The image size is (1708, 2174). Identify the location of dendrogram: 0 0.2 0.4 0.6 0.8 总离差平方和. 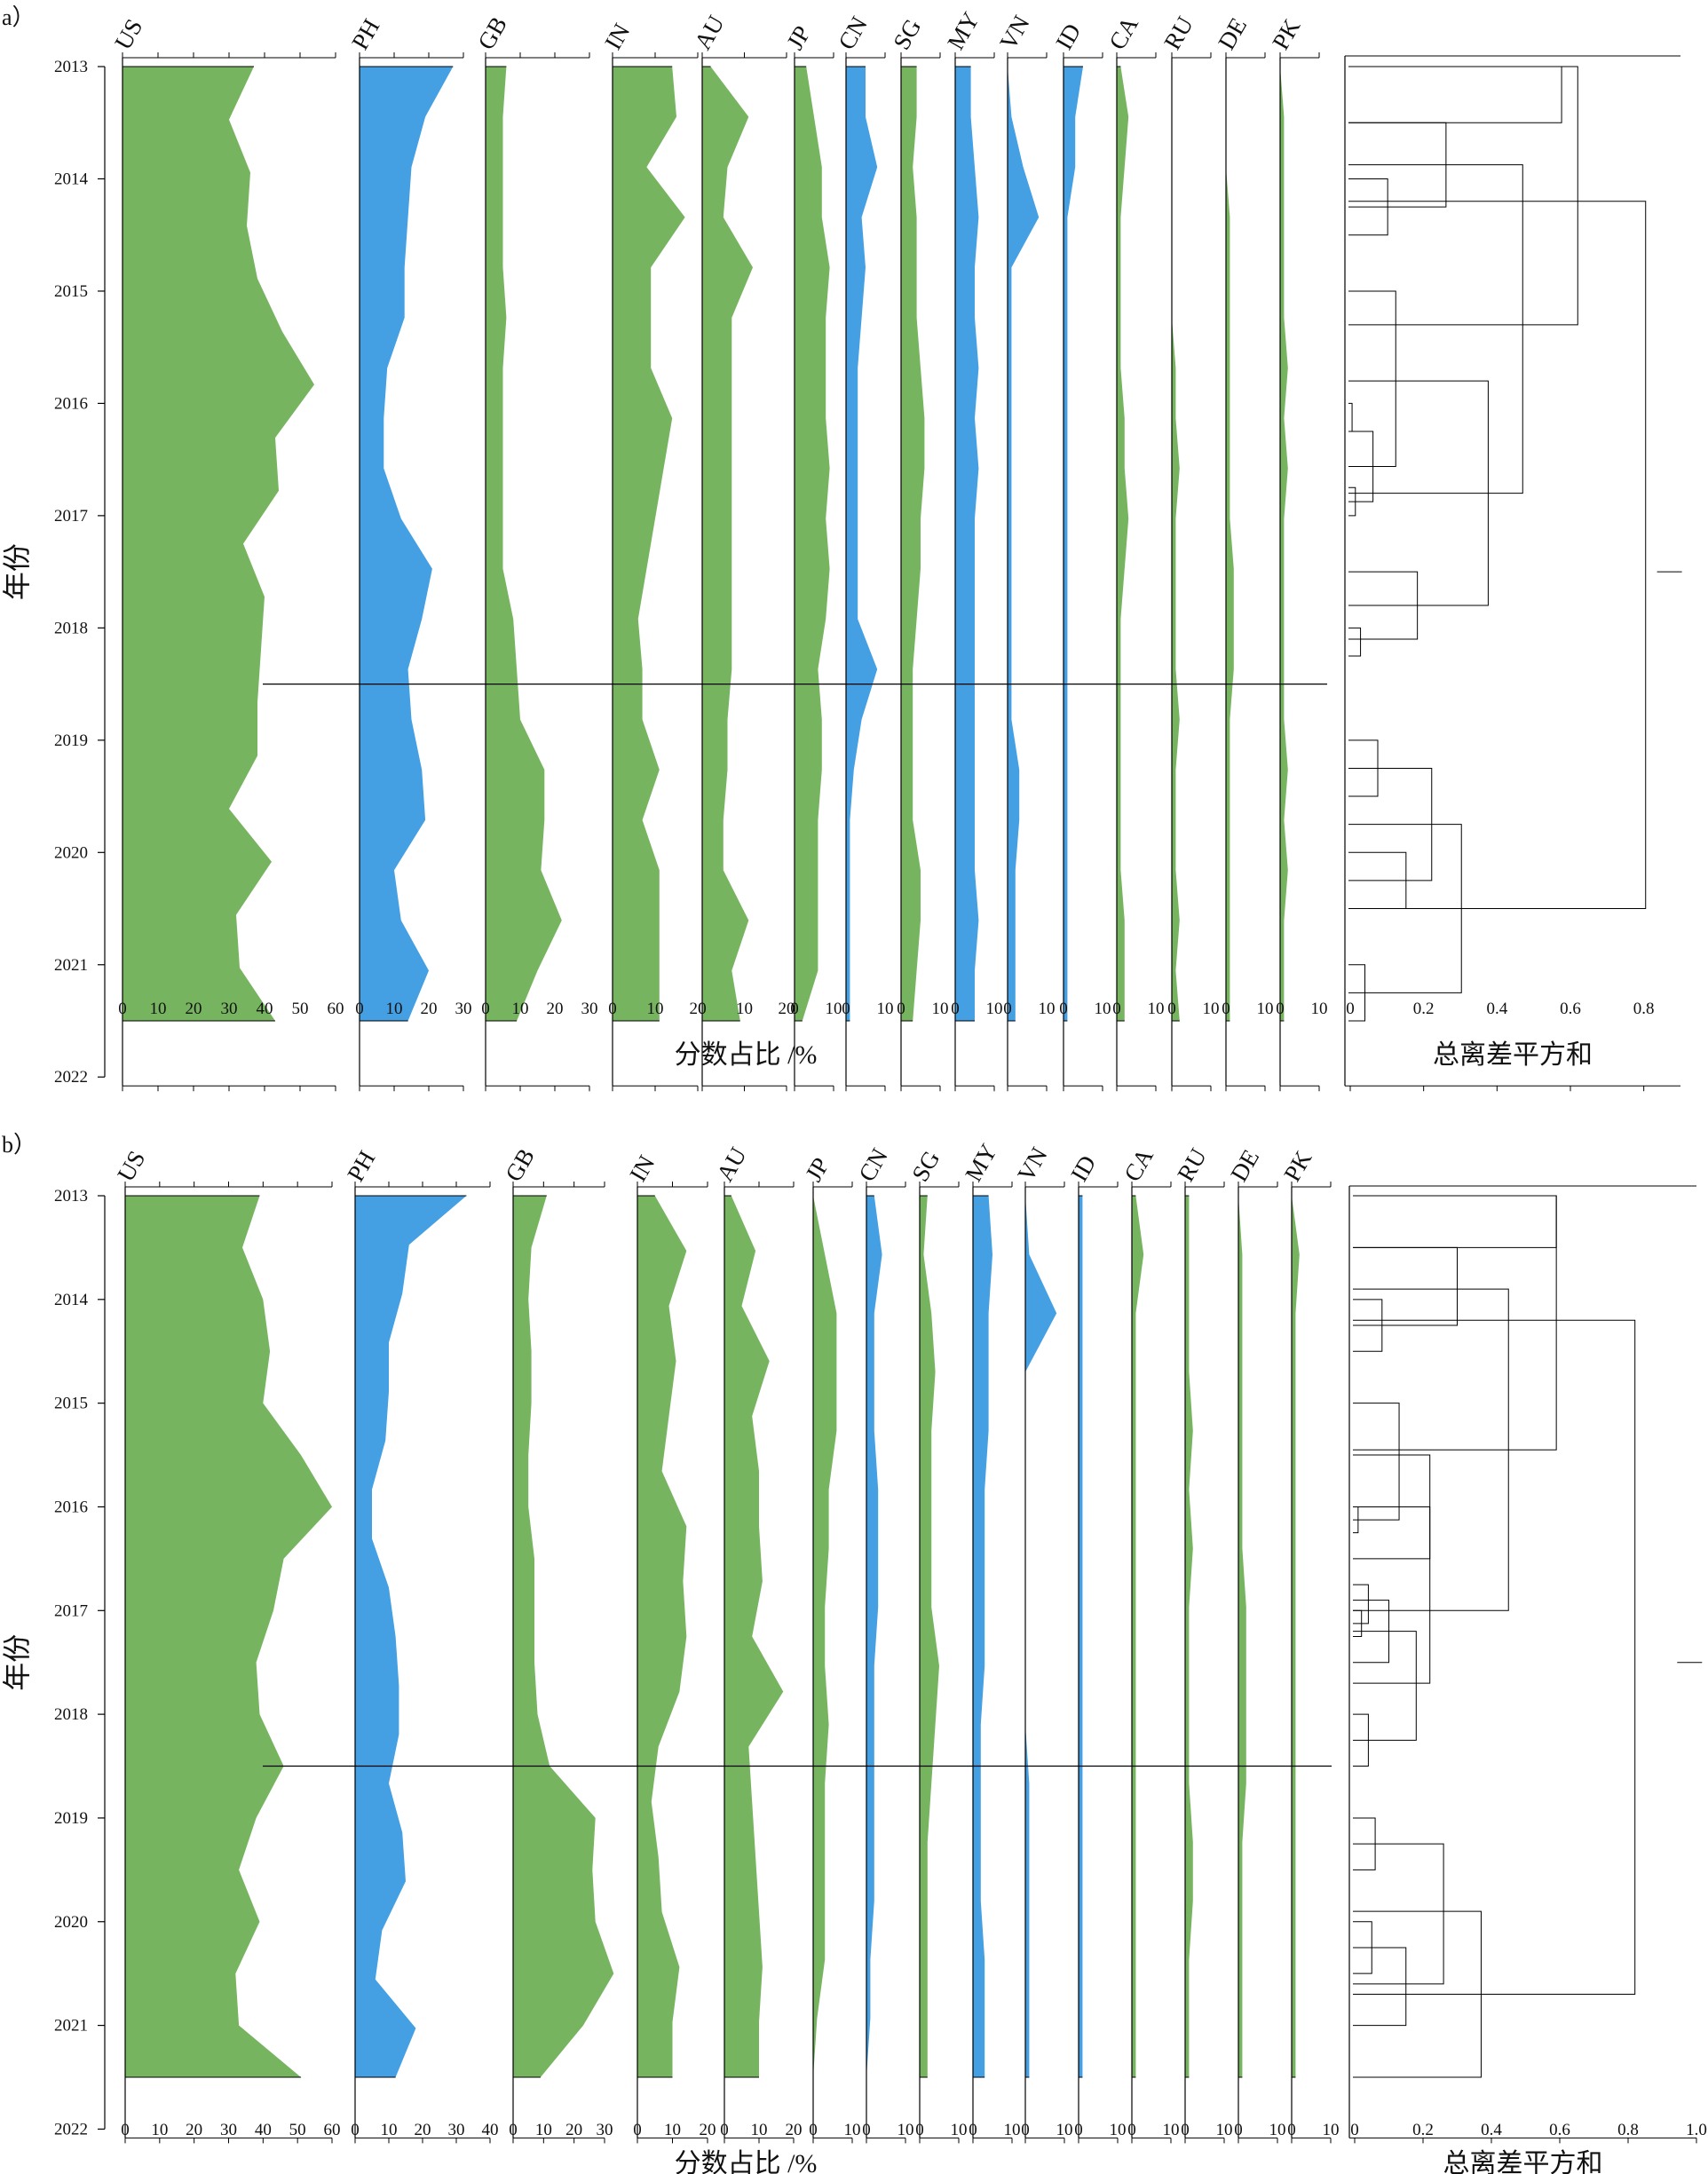
(1513, 573).